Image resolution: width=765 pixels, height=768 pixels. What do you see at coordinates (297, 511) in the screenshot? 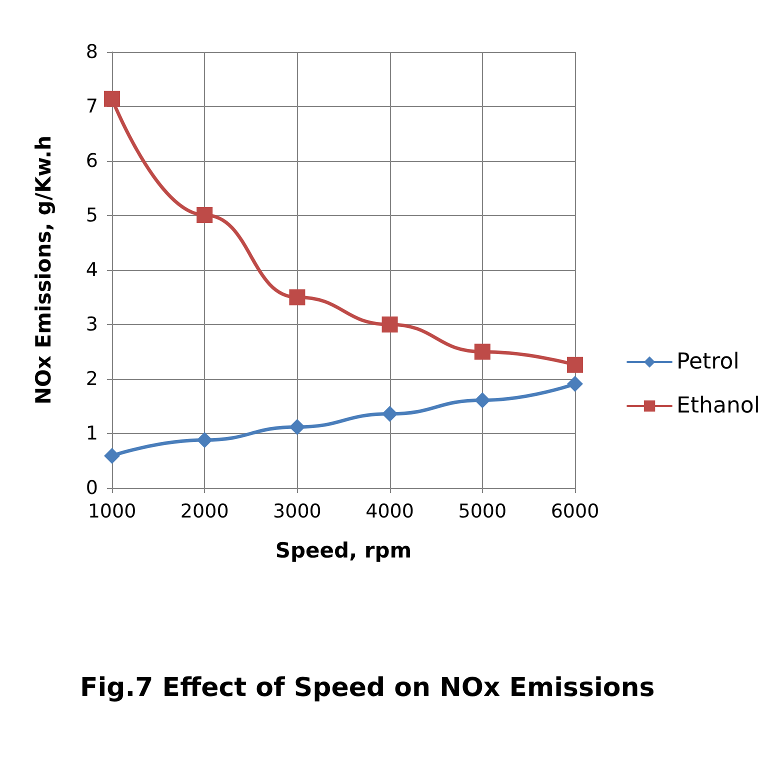
I see `x-tick-label: 3000` at bounding box center [297, 511].